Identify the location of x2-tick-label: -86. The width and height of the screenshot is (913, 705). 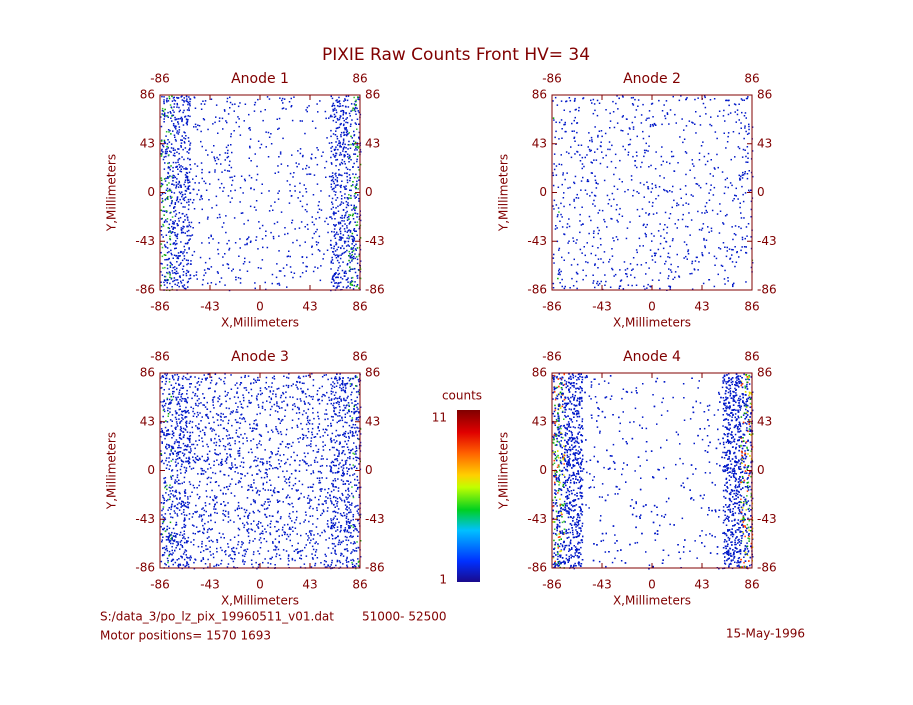
(552, 79).